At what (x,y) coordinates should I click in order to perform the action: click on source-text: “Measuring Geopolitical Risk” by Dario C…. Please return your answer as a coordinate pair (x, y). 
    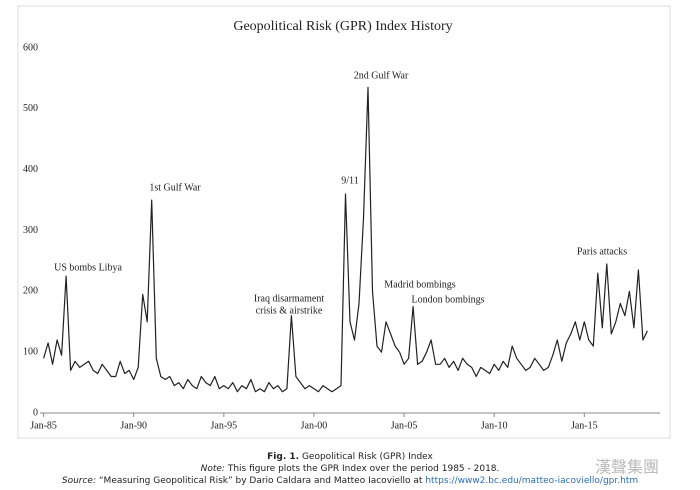
    Looking at the image, I should click on (261, 481).